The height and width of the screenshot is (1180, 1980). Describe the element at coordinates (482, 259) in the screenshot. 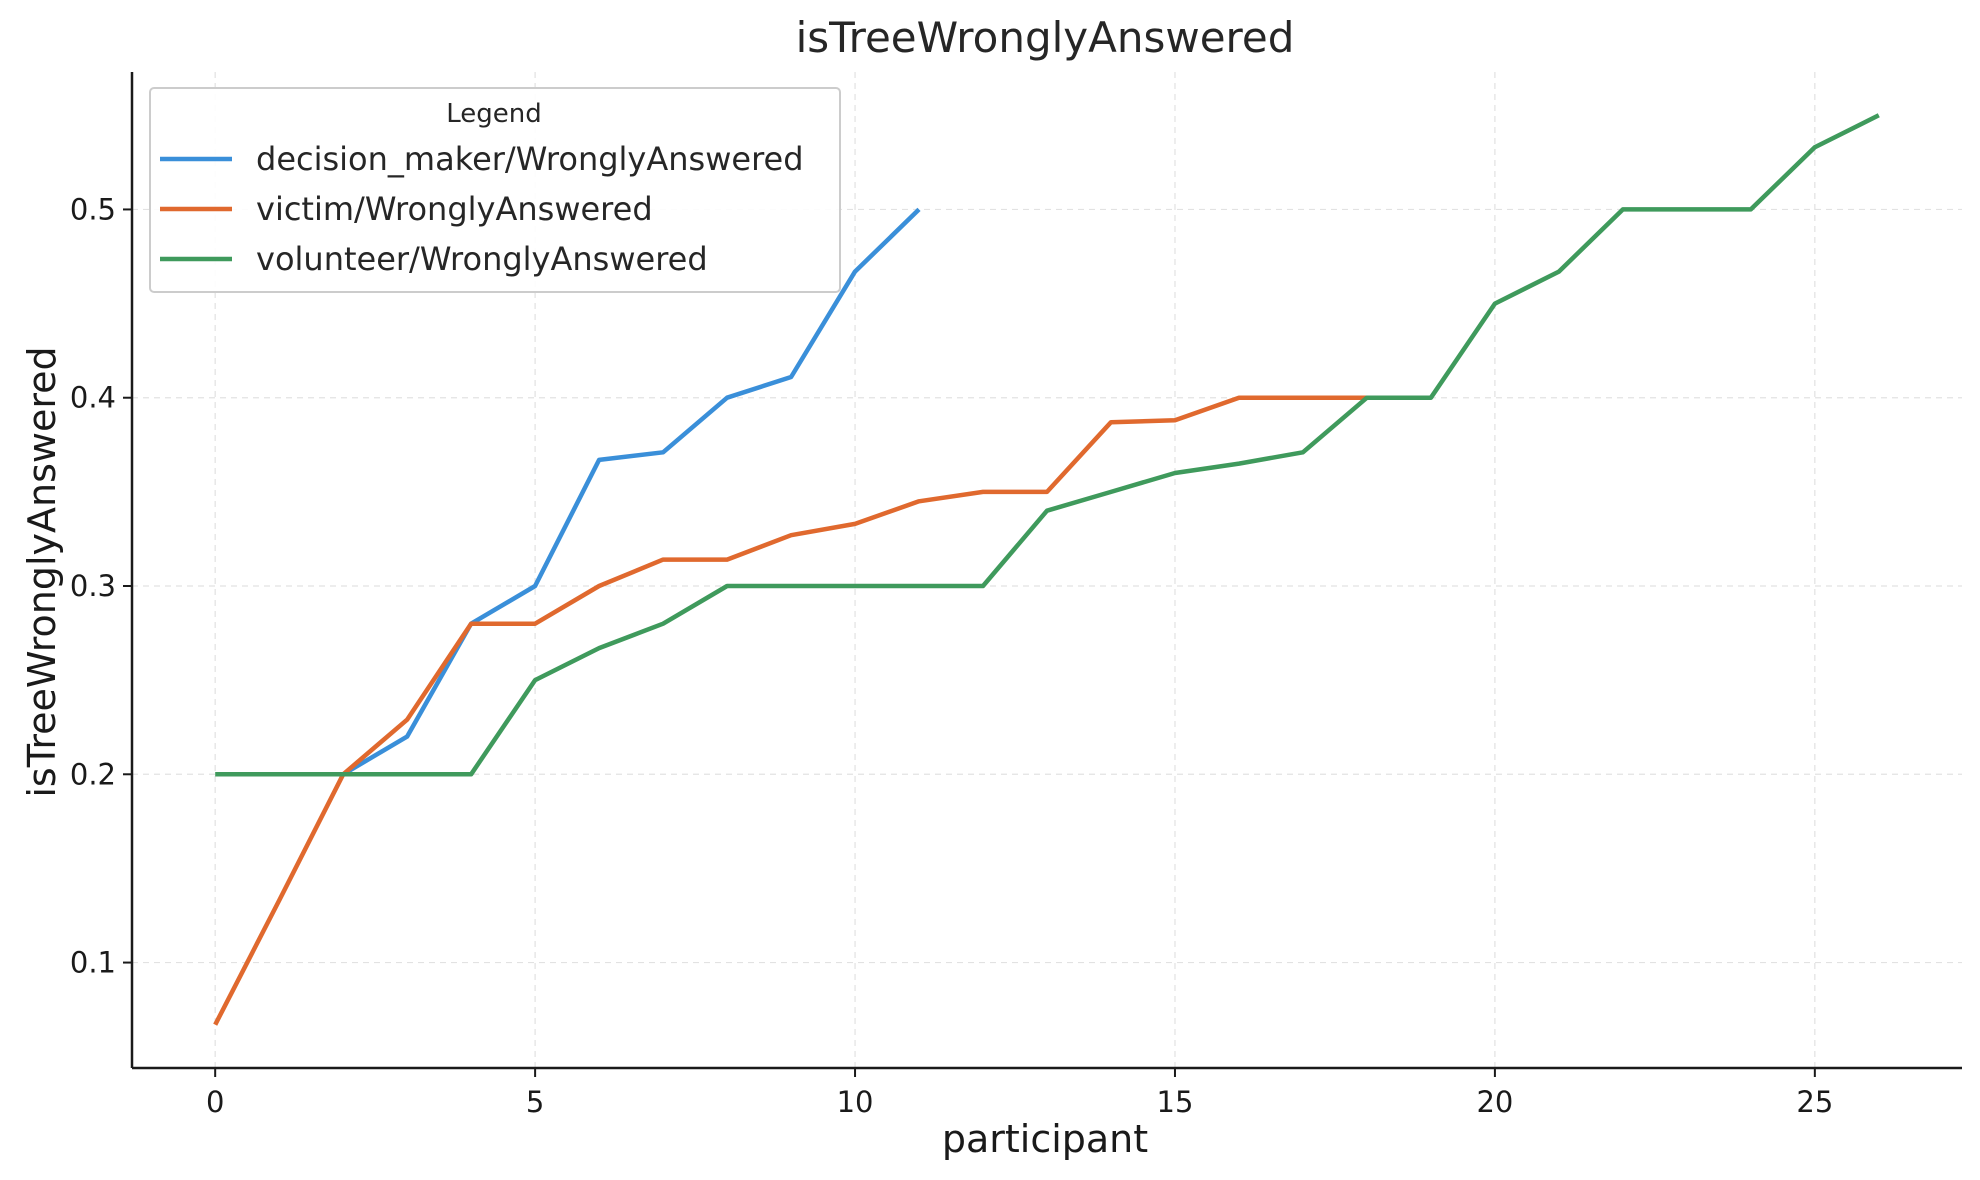

I see `legend-label-volunteer: volunteer/WronglyAnswered` at that location.